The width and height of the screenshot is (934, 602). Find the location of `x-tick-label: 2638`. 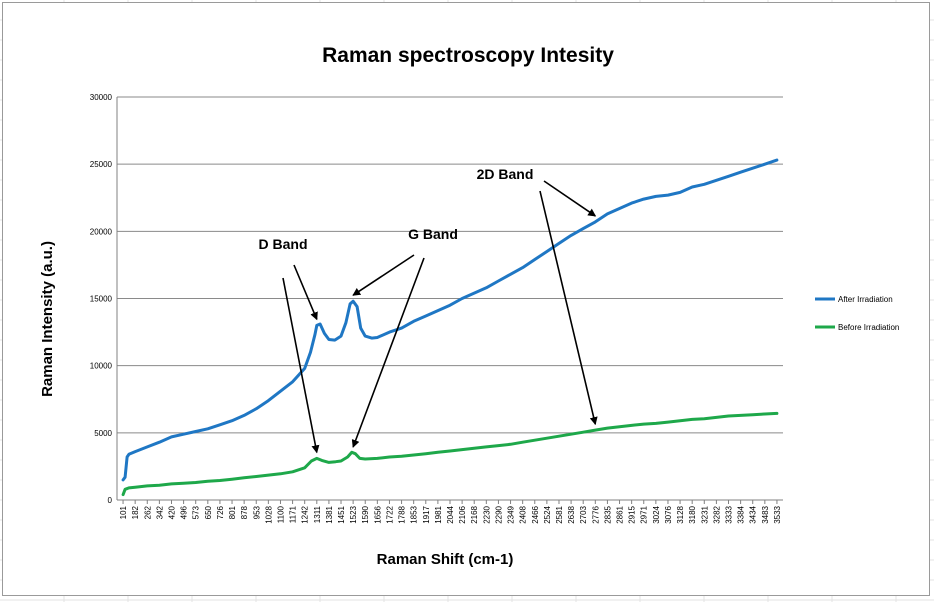

x-tick-label: 2638 is located at coordinates (571, 514).